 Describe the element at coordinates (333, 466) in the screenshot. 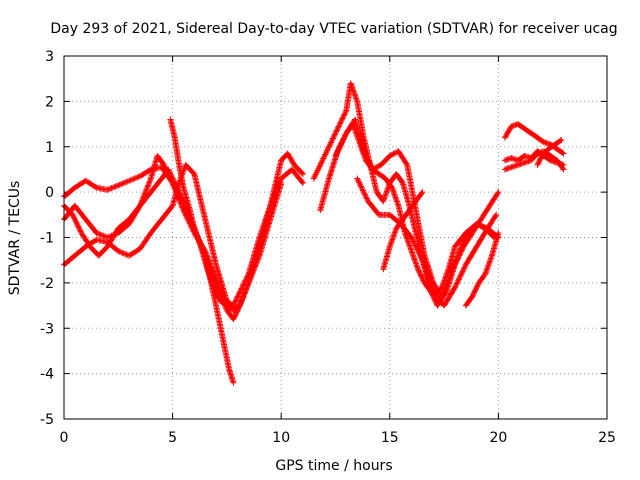

I see `x-axis-label: GPS time / hours` at that location.